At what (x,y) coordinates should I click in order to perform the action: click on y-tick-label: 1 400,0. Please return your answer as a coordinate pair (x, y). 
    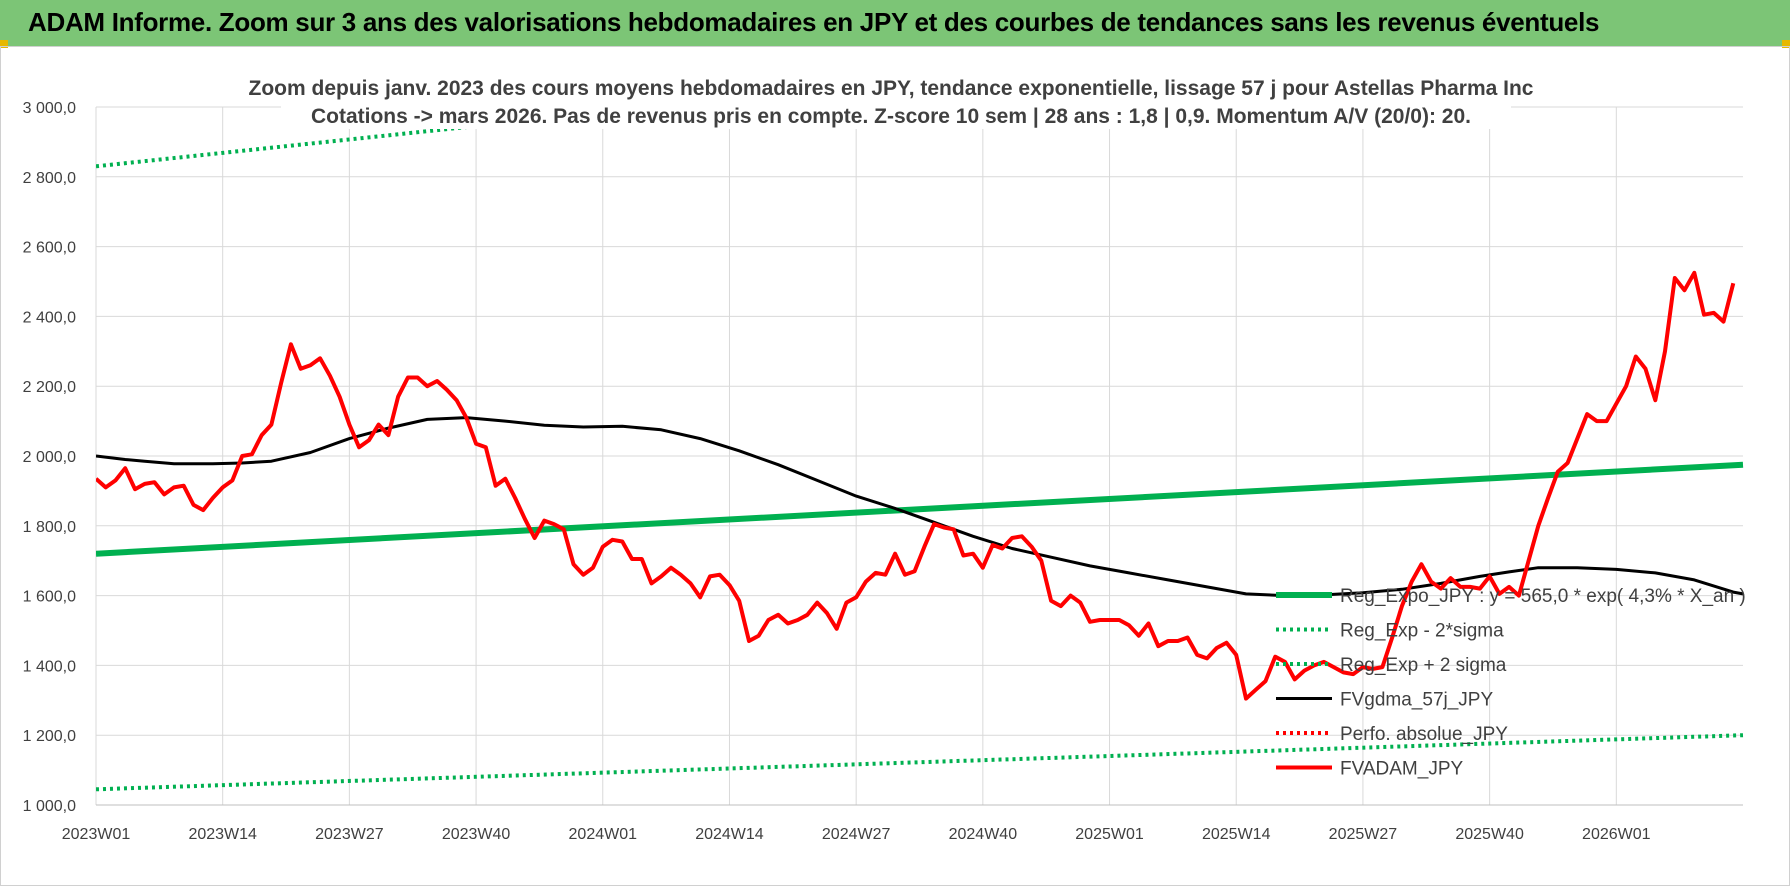
    Looking at the image, I should click on (49, 666).